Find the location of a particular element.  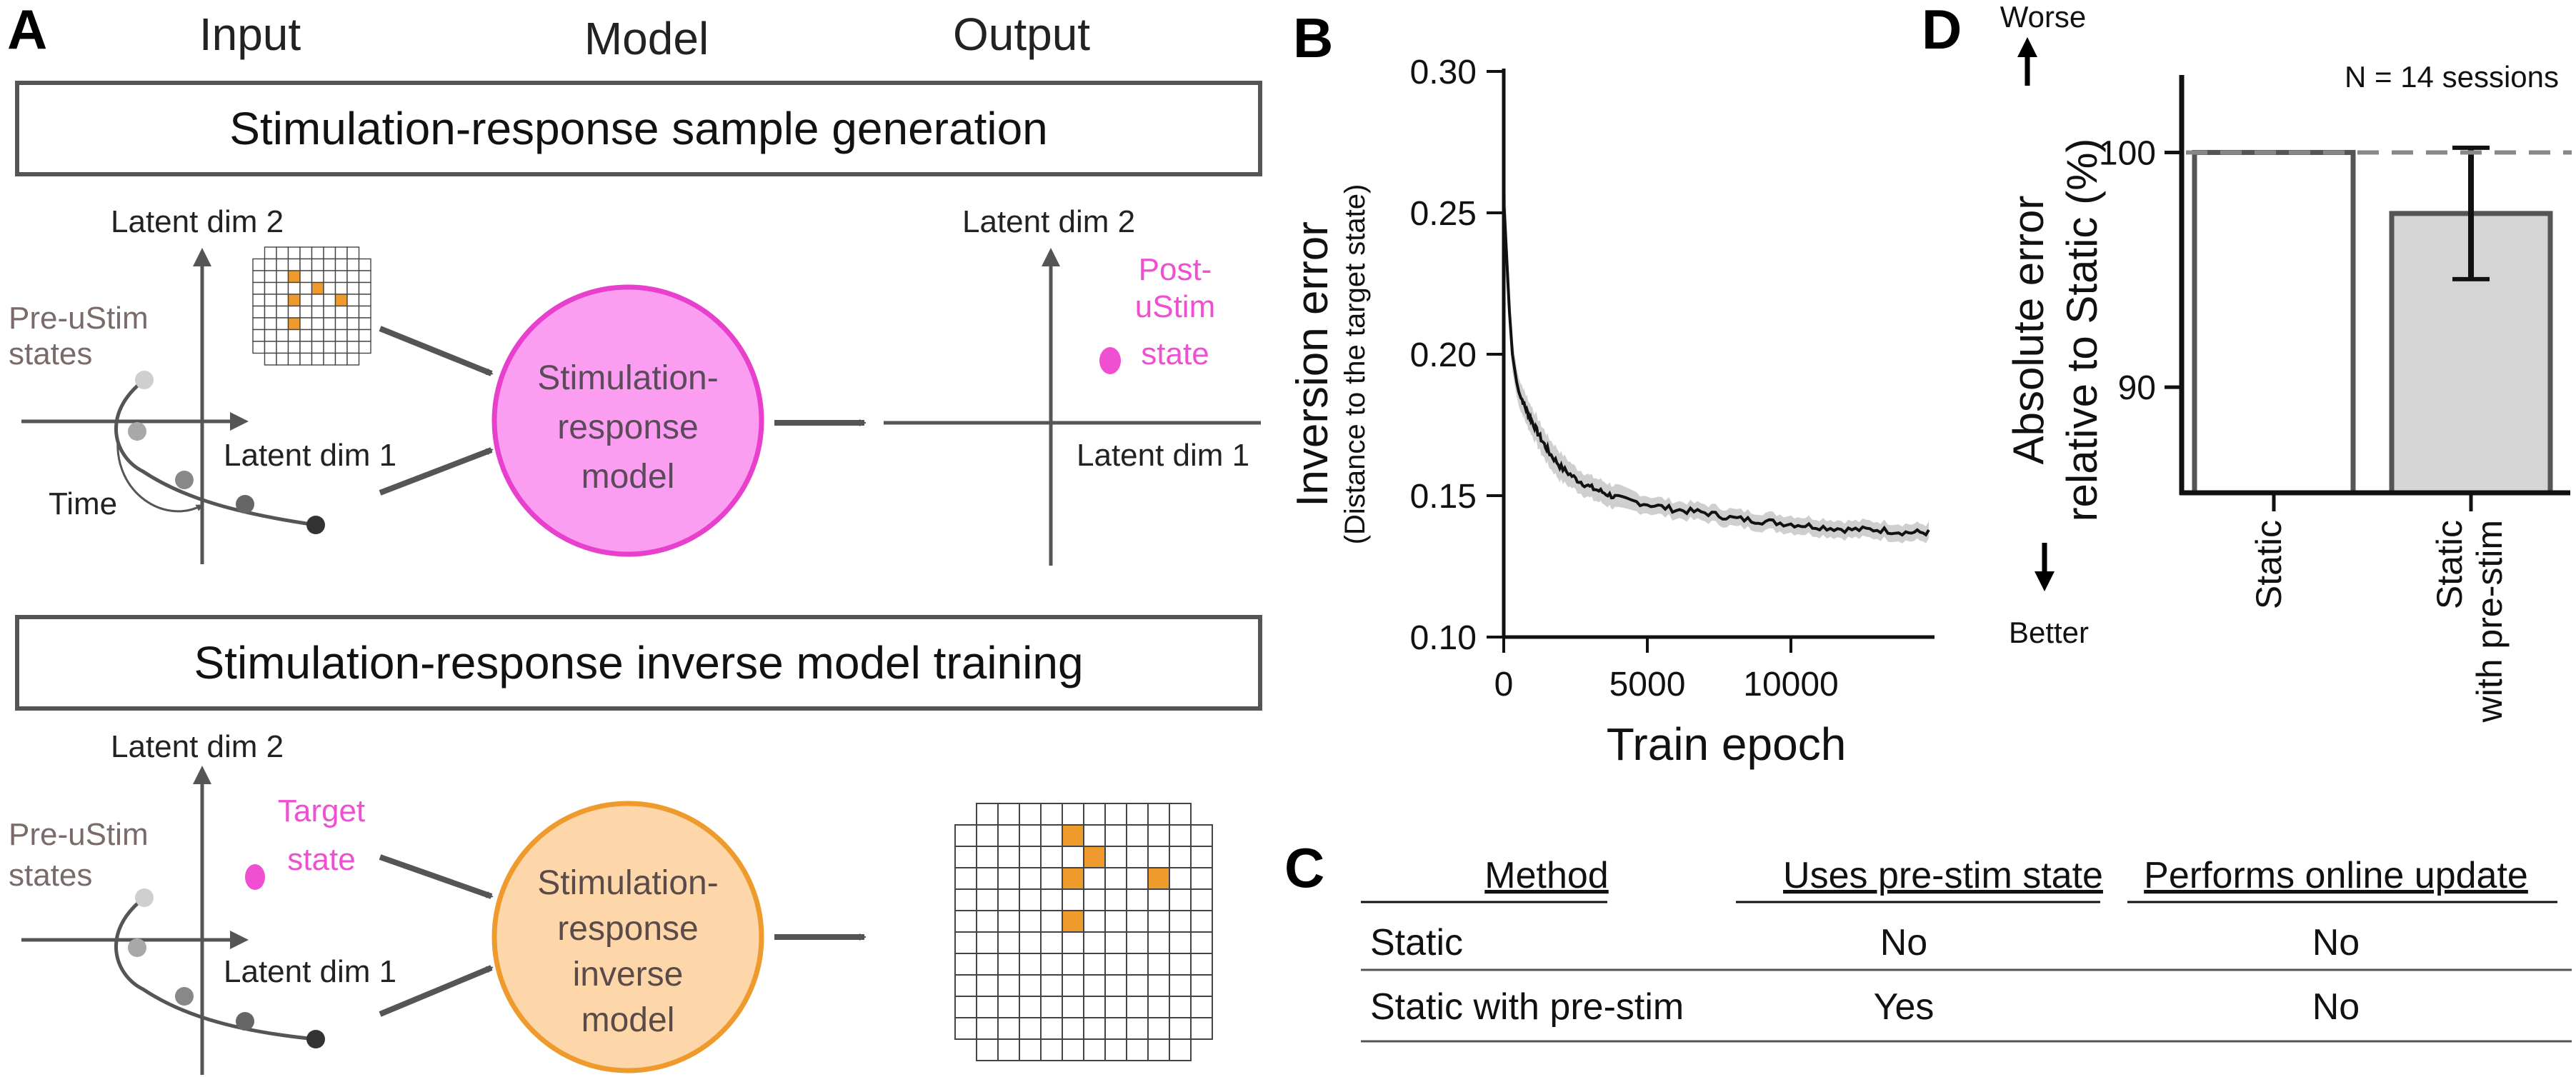

x-tick-label: 10000 is located at coordinates (1790, 684).